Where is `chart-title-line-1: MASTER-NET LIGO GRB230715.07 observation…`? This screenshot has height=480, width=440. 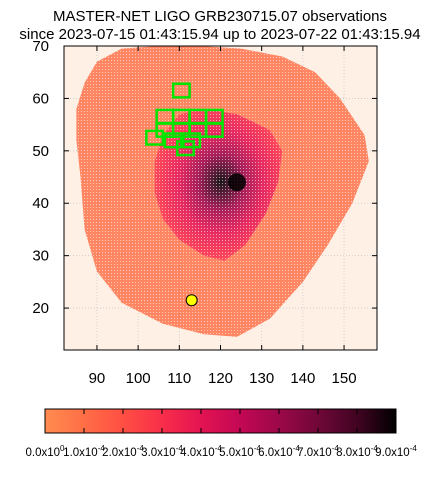
chart-title-line-1: MASTER-NET LIGO GRB230715.07 observation… is located at coordinates (220, 16).